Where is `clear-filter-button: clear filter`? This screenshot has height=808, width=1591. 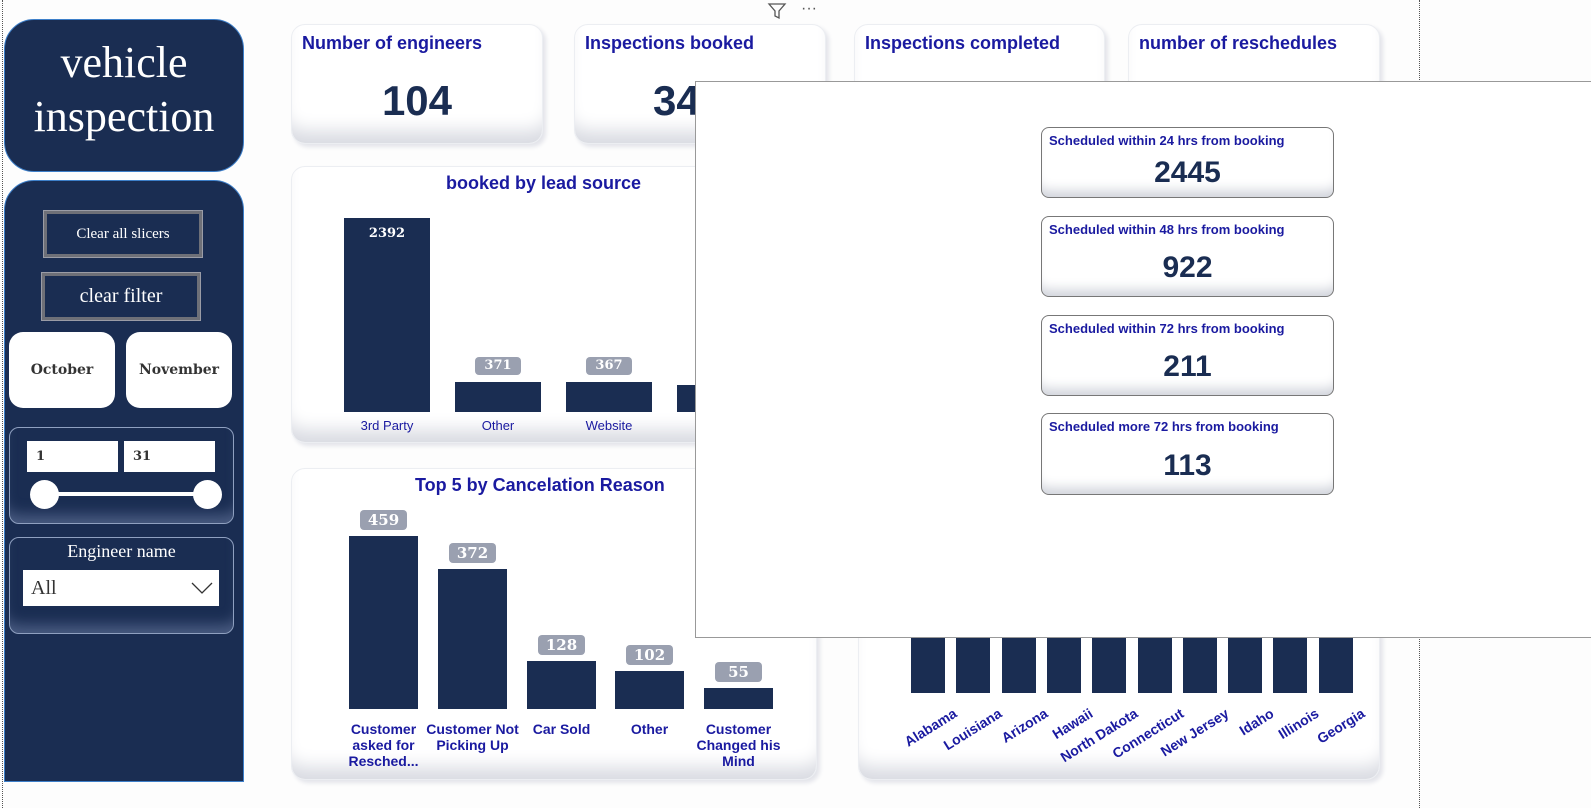
clear-filter-button: clear filter is located at coordinates (121, 296).